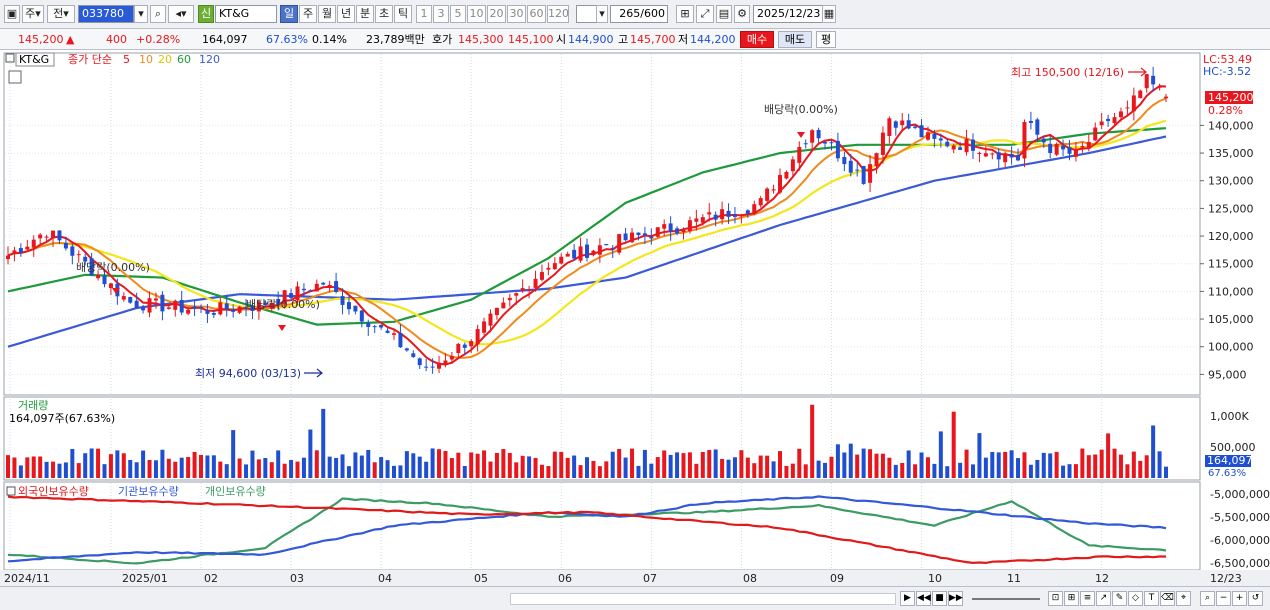 The width and height of the screenshot is (1270, 610). I want to click on interval-60: 60, so click(536, 14).